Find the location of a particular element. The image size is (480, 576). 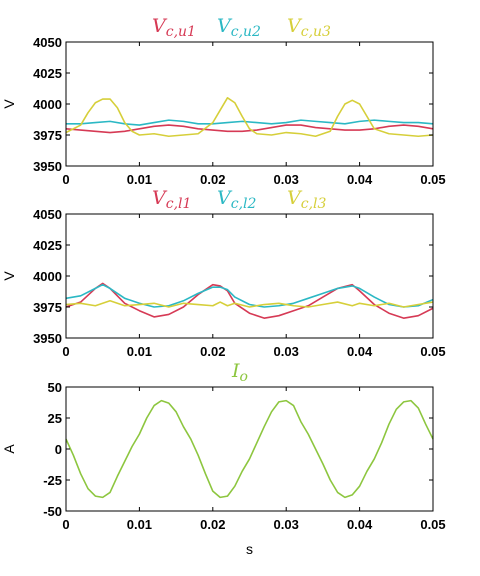

y-tick-label: 50 is located at coordinates (55, 387).